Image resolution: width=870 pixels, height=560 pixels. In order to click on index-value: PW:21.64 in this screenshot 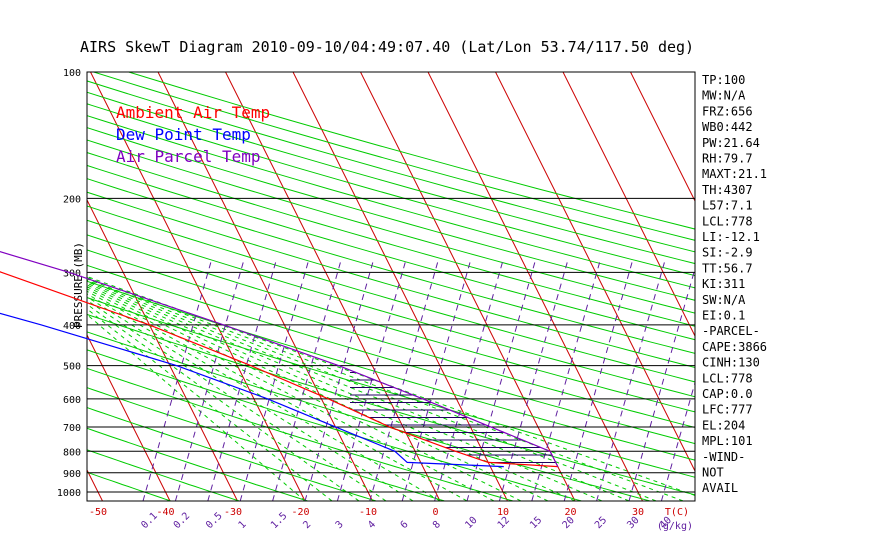, I will do `click(731, 143)`.